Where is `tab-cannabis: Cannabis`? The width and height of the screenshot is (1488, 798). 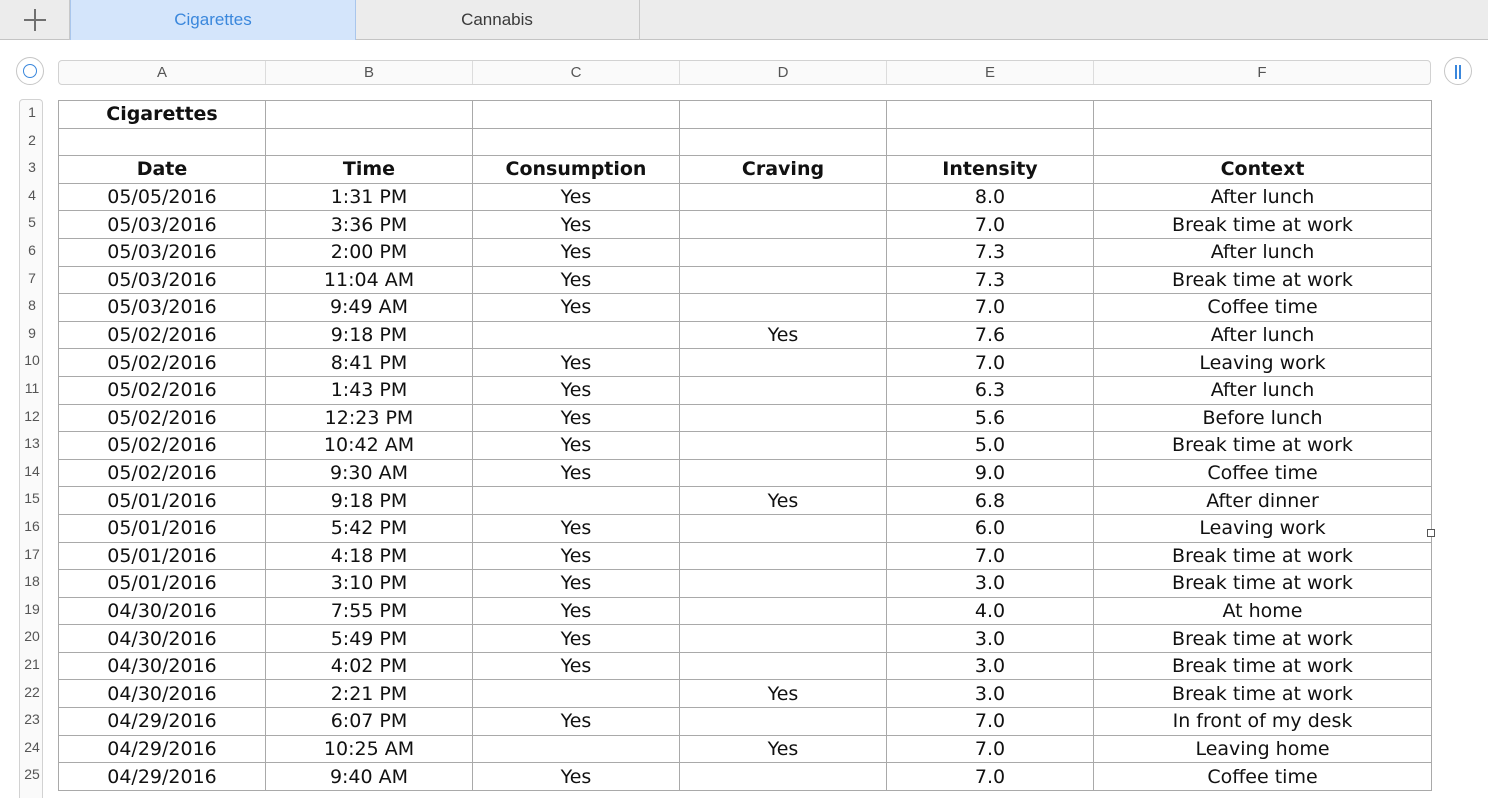
tab-cannabis: Cannabis is located at coordinates (497, 20).